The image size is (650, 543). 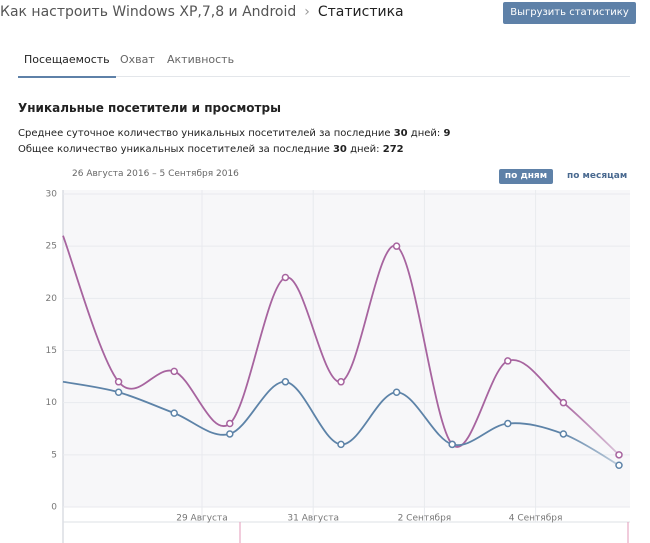 I want to click on y-tick-label: 15, so click(x=51, y=351).